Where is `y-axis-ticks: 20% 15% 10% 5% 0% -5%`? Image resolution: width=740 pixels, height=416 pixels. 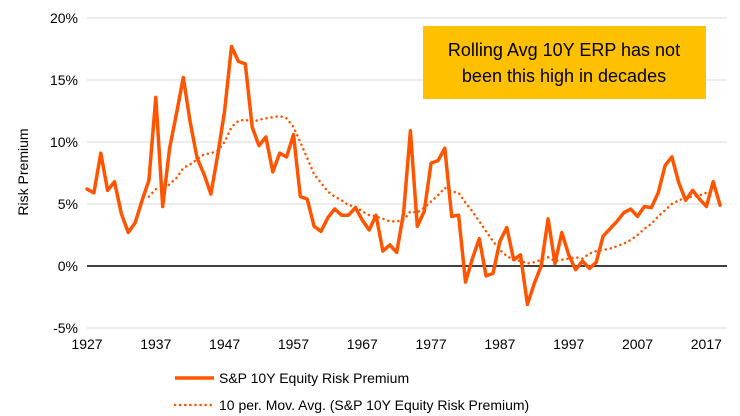
y-axis-ticks: 20% 15% 10% 5% 0% -5% is located at coordinates (64, 173).